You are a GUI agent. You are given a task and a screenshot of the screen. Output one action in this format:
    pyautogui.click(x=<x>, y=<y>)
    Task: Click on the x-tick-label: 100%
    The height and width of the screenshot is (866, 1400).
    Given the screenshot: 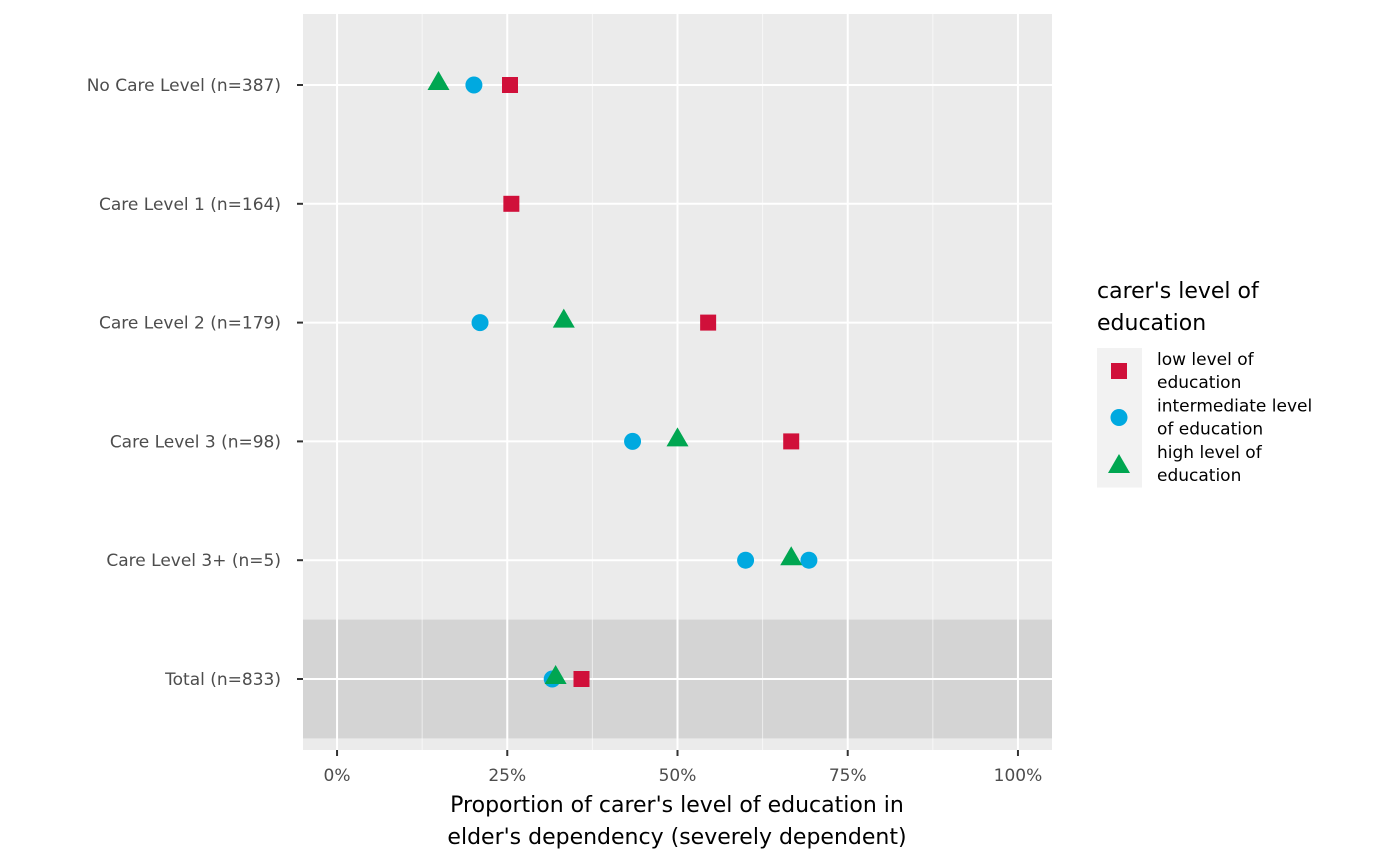 What is the action you would take?
    pyautogui.click(x=1018, y=776)
    